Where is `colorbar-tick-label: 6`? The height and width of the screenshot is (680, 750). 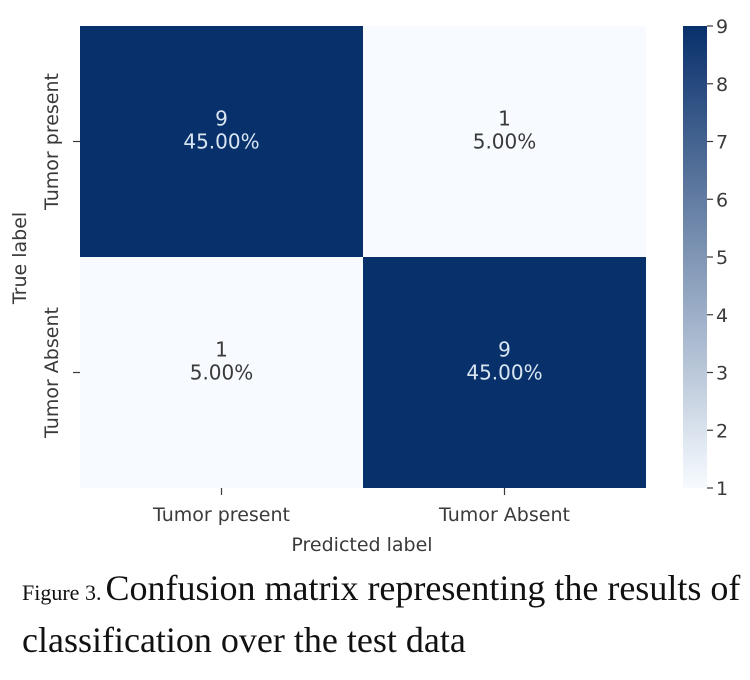 colorbar-tick-label: 6 is located at coordinates (722, 200).